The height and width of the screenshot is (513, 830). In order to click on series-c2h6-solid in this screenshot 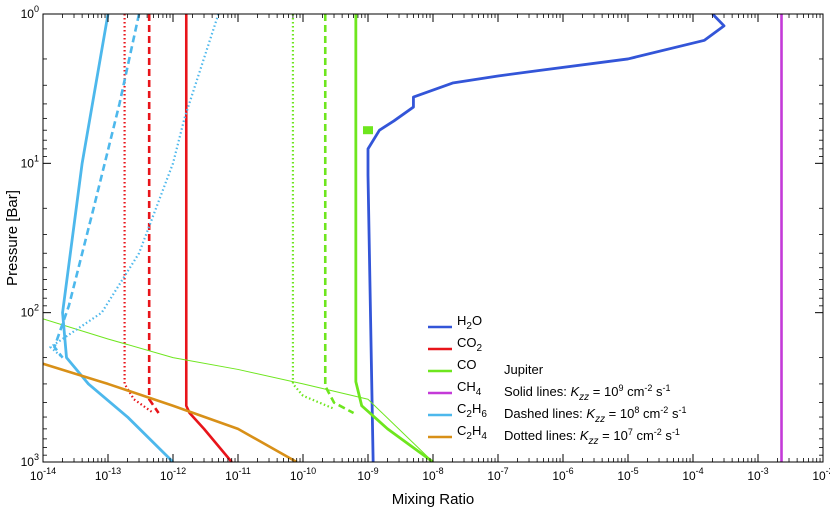, I will do `click(117, 238)`.